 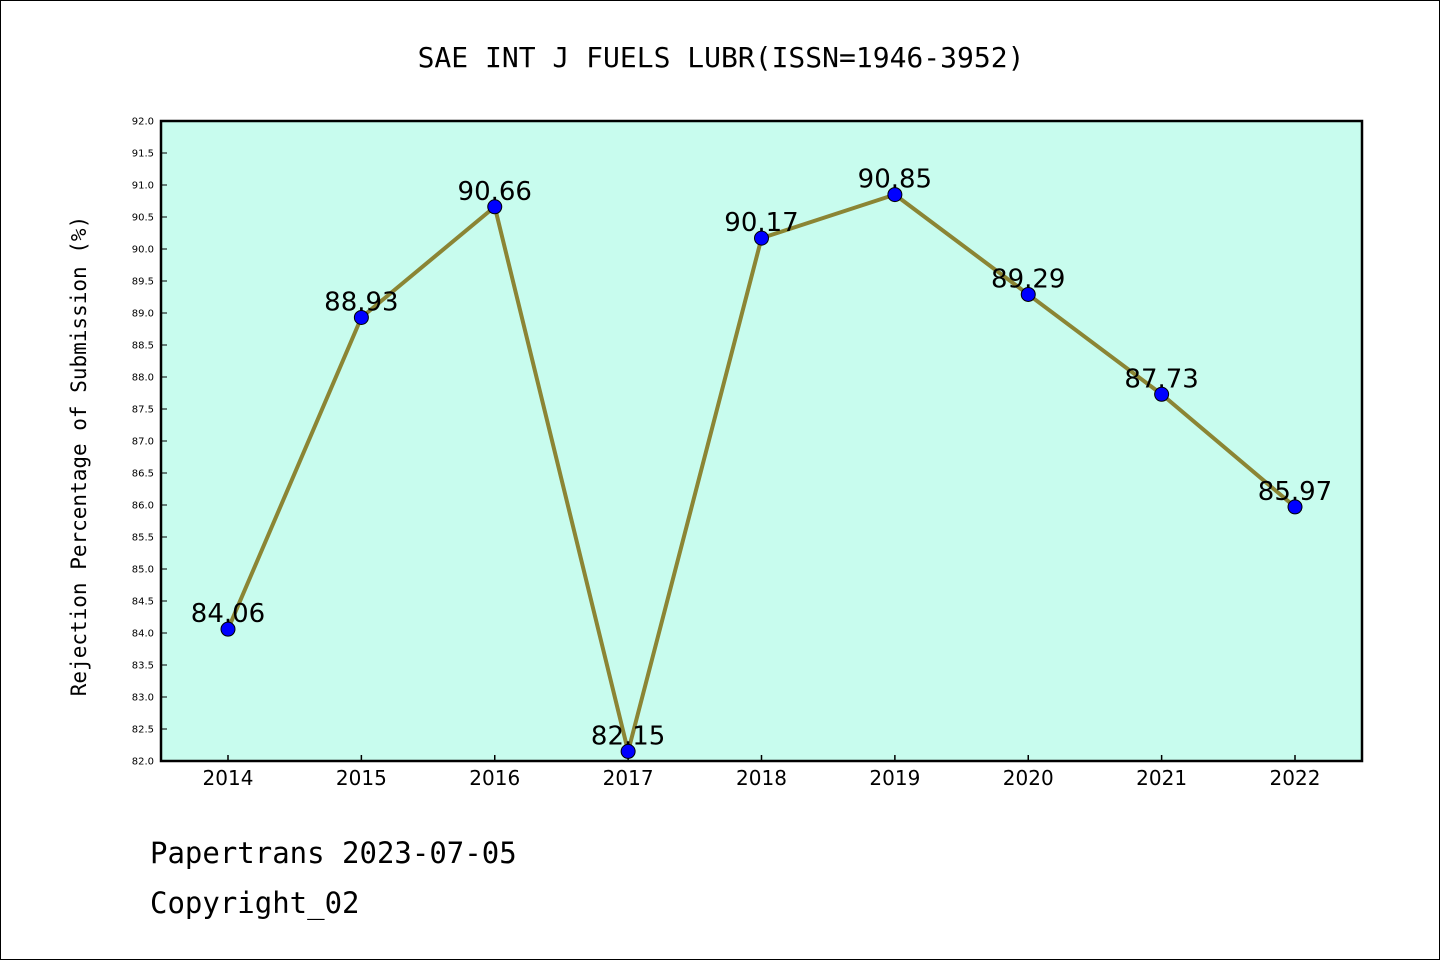 What do you see at coordinates (143, 314) in the screenshot?
I see `y-tick-label: 89.0` at bounding box center [143, 314].